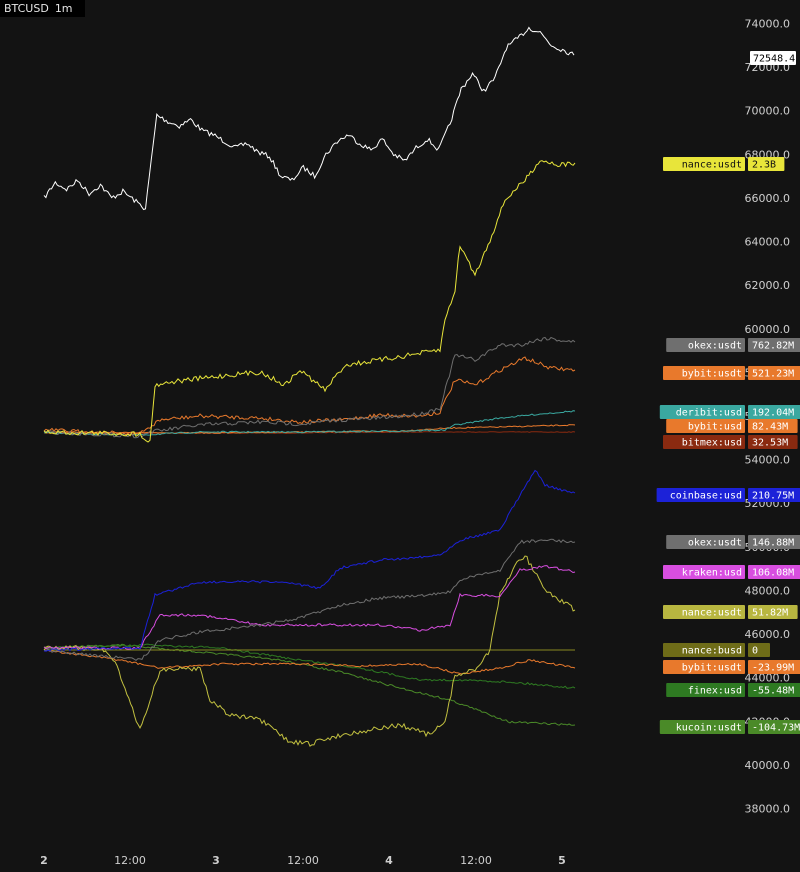  What do you see at coordinates (770, 427) in the screenshot?
I see `tag-value: 82.43M` at bounding box center [770, 427].